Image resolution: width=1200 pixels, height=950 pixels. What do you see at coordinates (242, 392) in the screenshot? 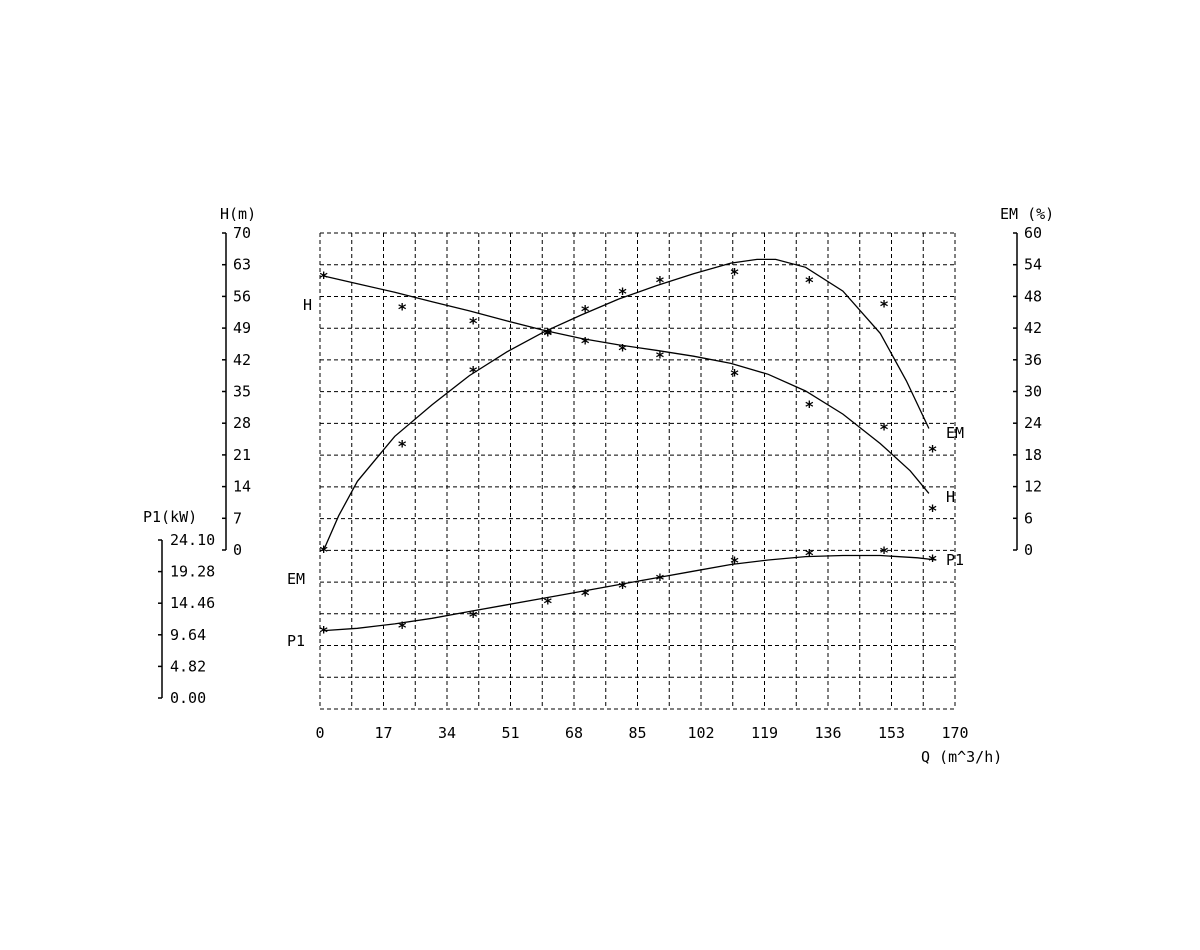
I see `h-axis-tick-label: 35` at bounding box center [242, 392].